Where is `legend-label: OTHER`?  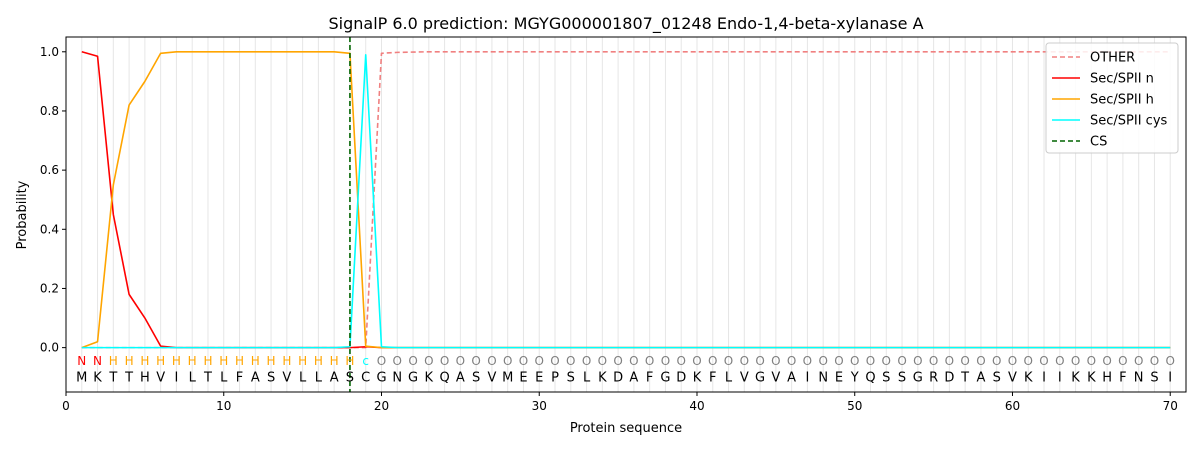 legend-label: OTHER is located at coordinates (1112, 58).